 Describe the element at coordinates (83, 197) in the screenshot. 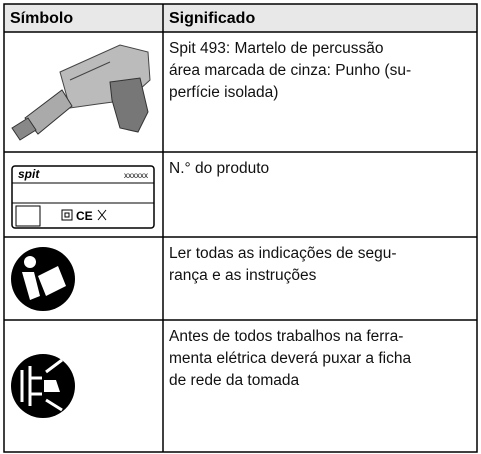

I see `label-image: CE` at that location.